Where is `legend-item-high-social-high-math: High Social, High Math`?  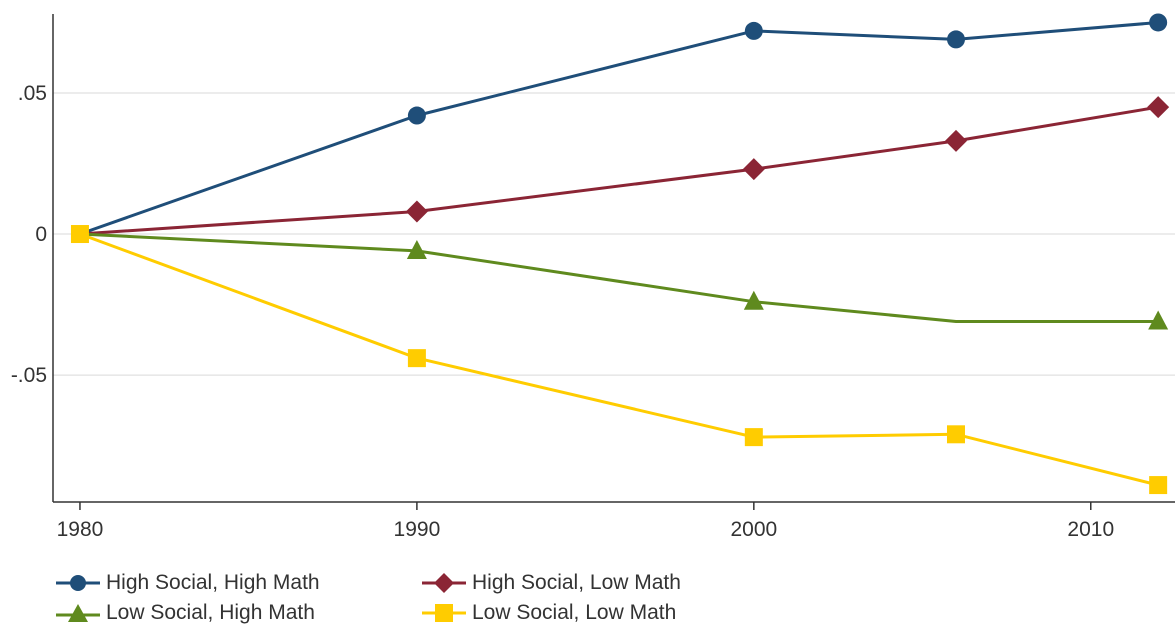 legend-item-high-social-high-math: High Social, High Math is located at coordinates (187, 583).